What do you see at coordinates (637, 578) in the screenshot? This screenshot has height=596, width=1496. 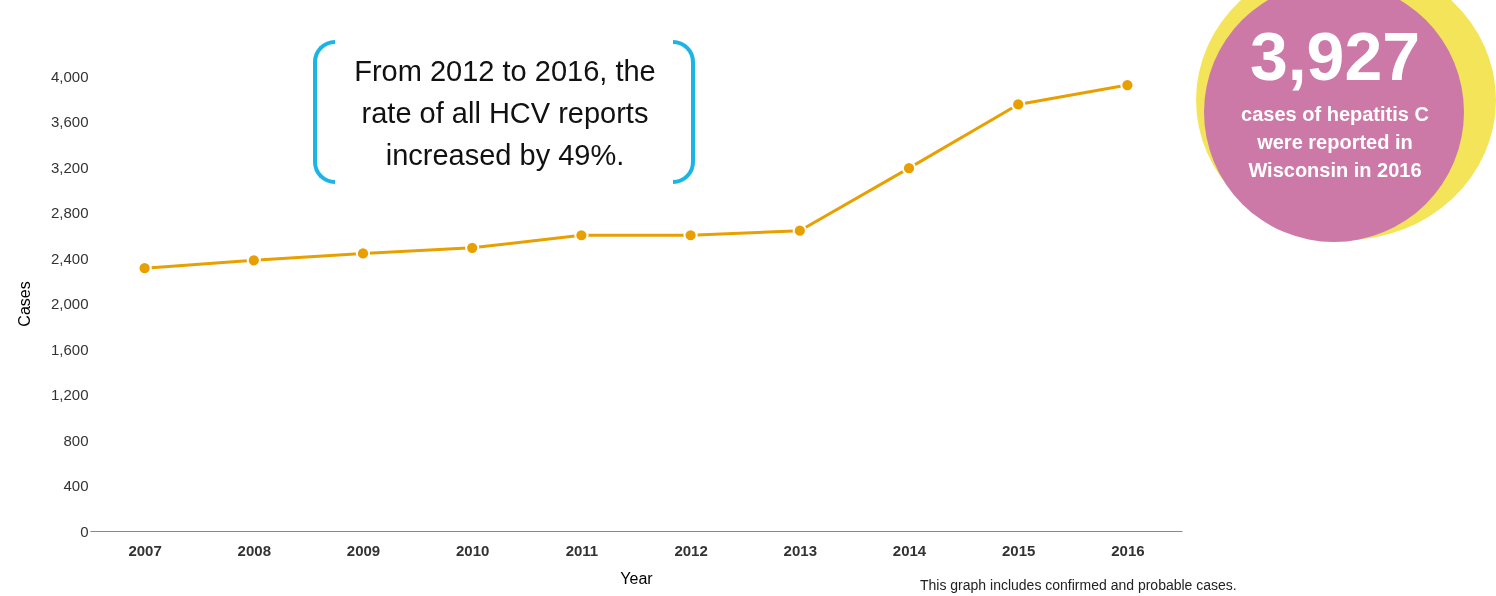 I see `x-axis-title: Year` at bounding box center [637, 578].